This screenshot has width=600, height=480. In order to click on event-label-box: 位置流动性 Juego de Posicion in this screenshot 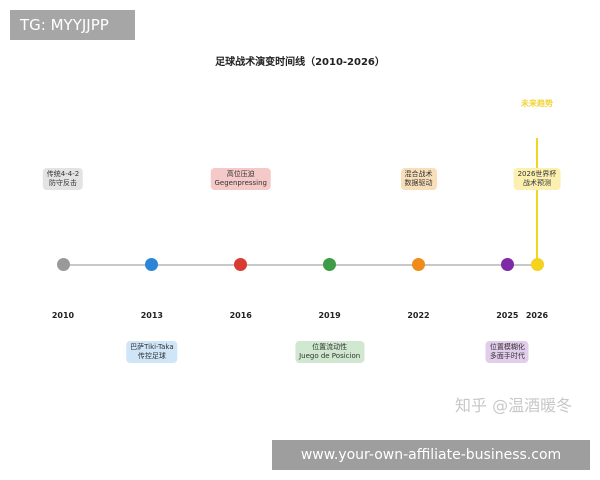, I will do `click(330, 352)`.